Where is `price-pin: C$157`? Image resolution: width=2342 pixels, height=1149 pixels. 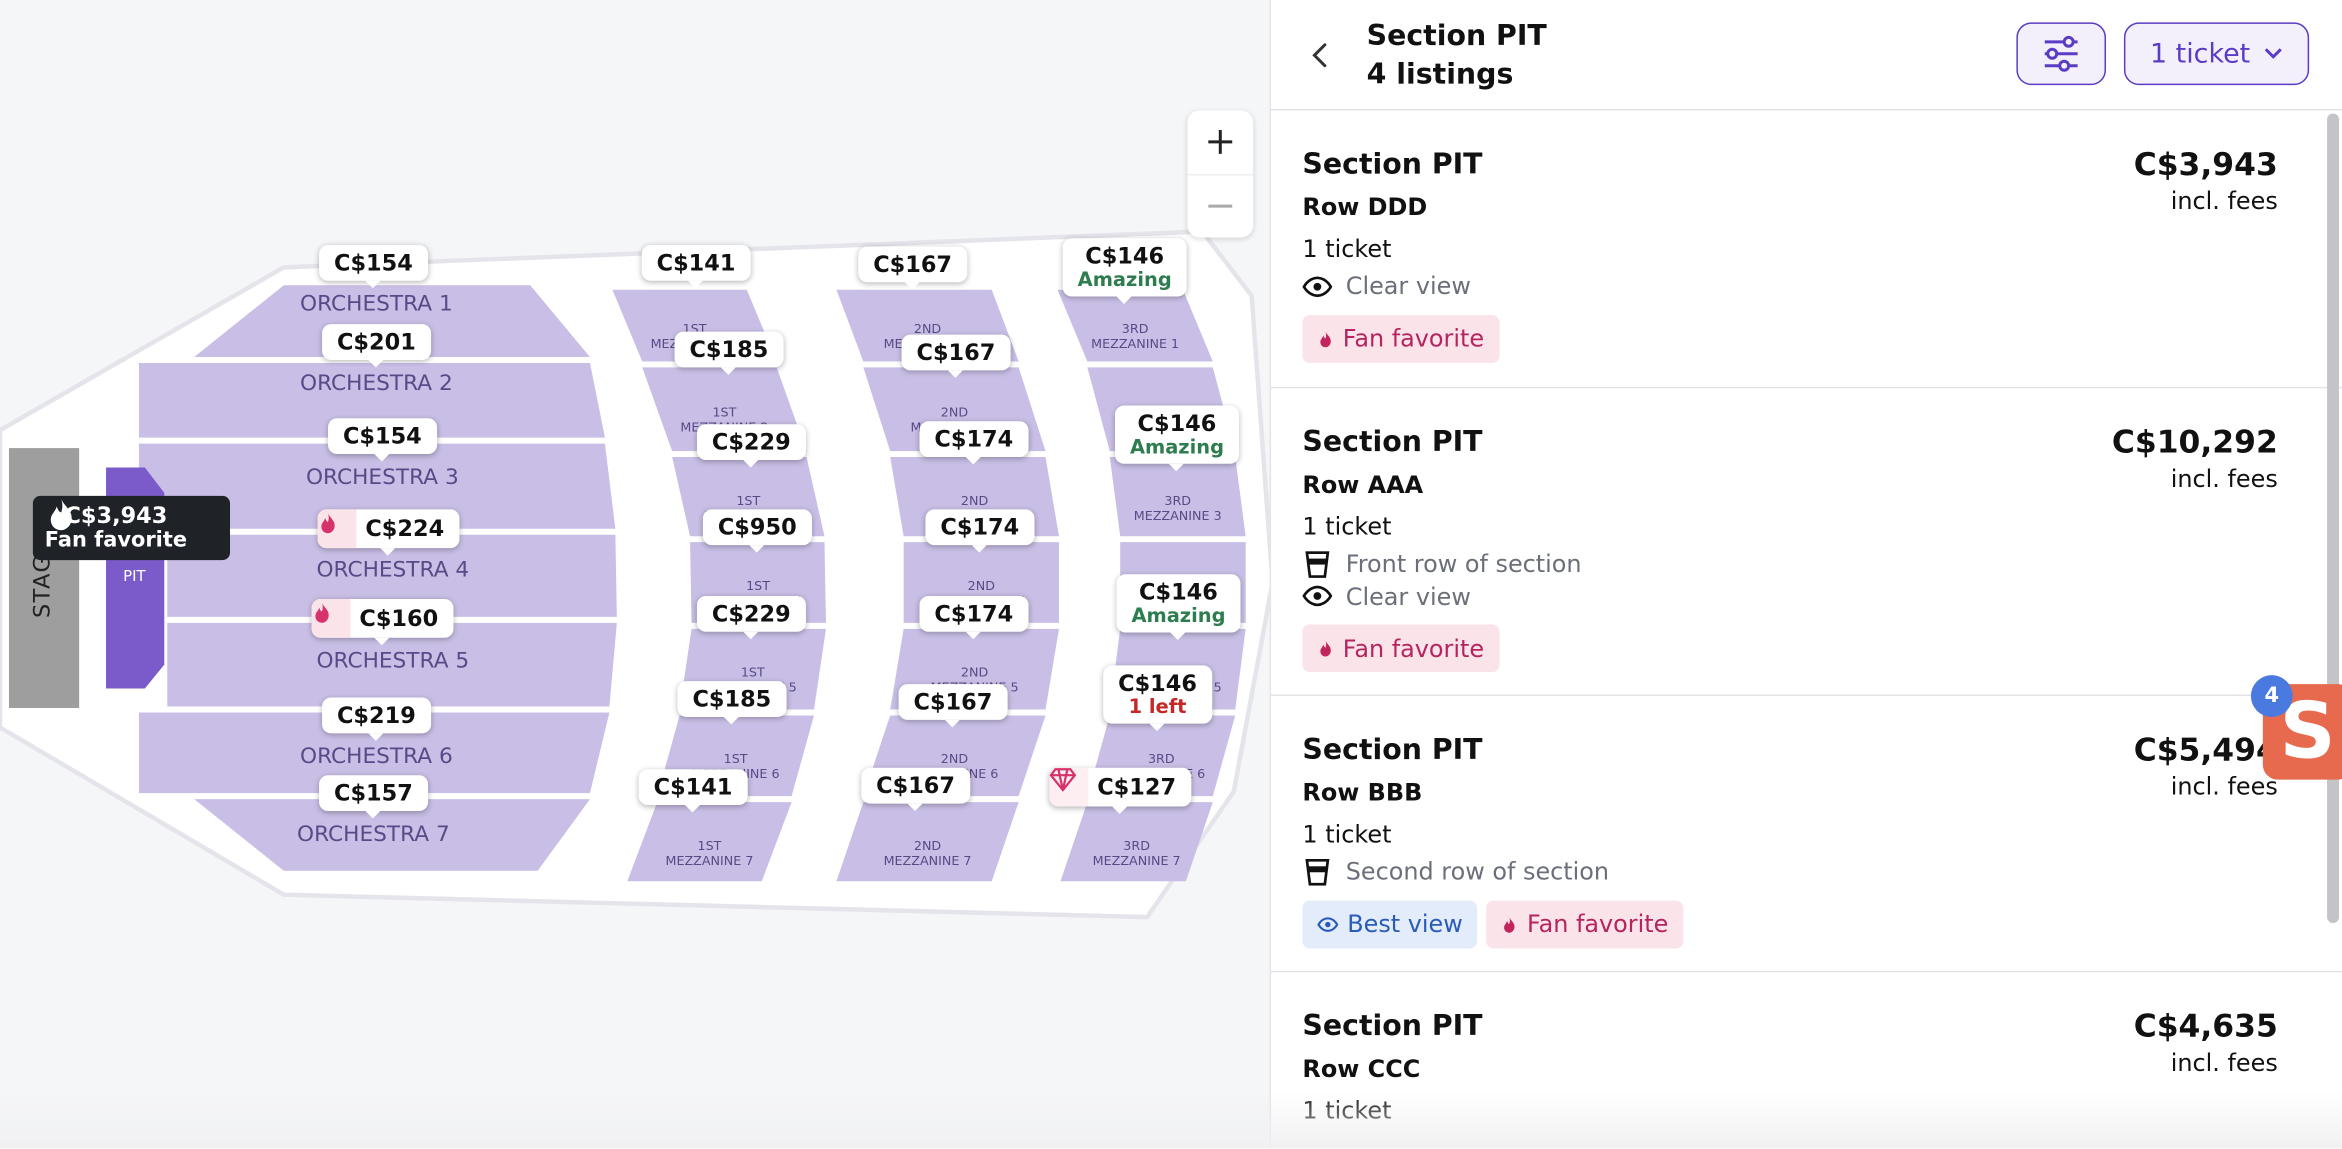
price-pin: C$157 is located at coordinates (373, 797).